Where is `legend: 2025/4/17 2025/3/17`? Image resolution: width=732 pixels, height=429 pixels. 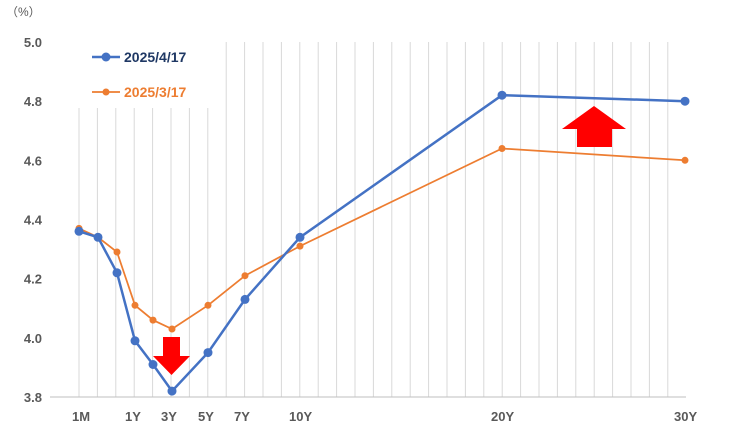
legend: 2025/4/17 2025/3/17 is located at coordinates (140, 75).